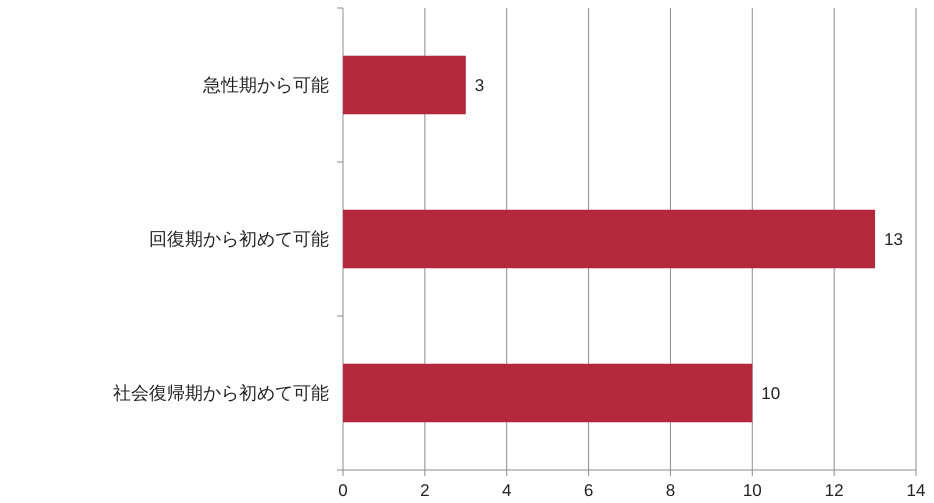 This screenshot has height=503, width=934. What do you see at coordinates (479, 85) in the screenshot?
I see `data-label: 3` at bounding box center [479, 85].